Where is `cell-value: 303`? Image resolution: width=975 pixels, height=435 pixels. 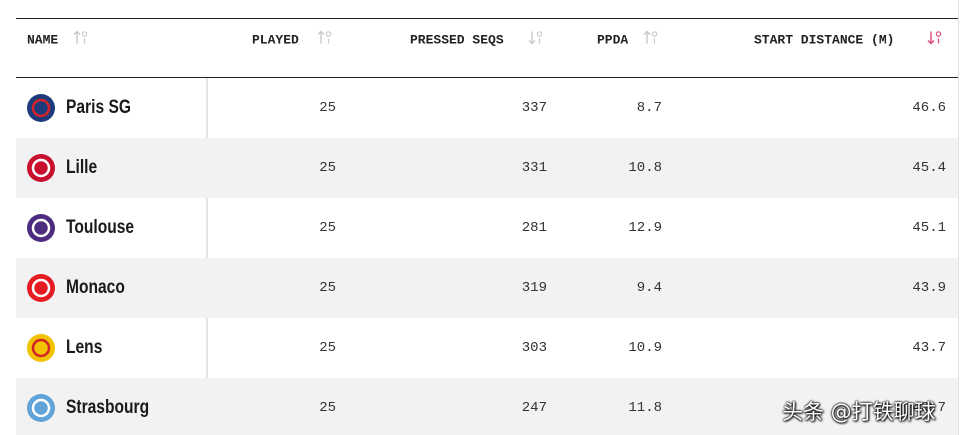
cell-value: 303 is located at coordinates (534, 348).